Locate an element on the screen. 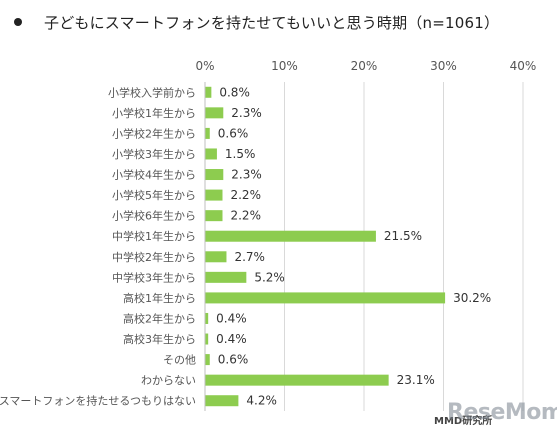 This screenshot has width=557, height=441. category-label: 小学校4年生から is located at coordinates (154, 175).